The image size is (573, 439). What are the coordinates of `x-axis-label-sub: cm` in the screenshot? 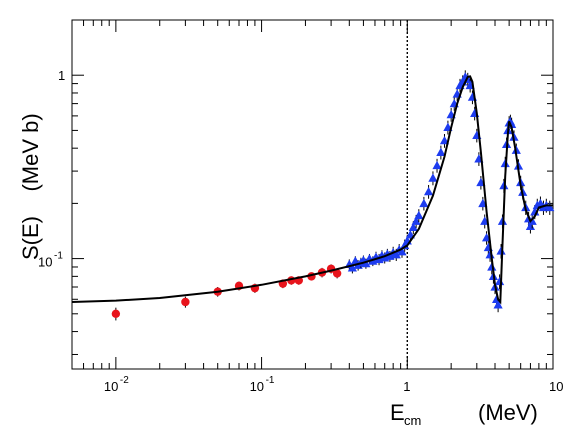 It's located at (412, 420).